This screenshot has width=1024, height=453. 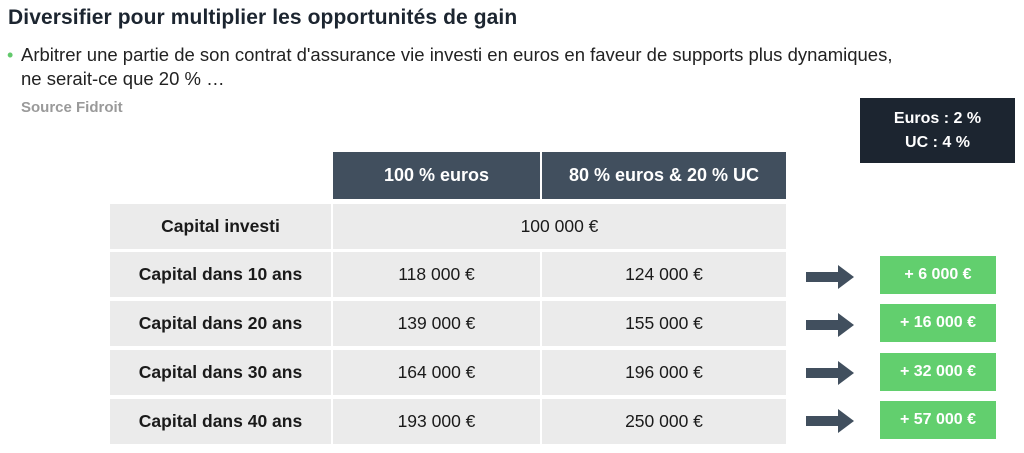 I want to click on value-mix-10-ans: 124 000 €, so click(x=664, y=274).